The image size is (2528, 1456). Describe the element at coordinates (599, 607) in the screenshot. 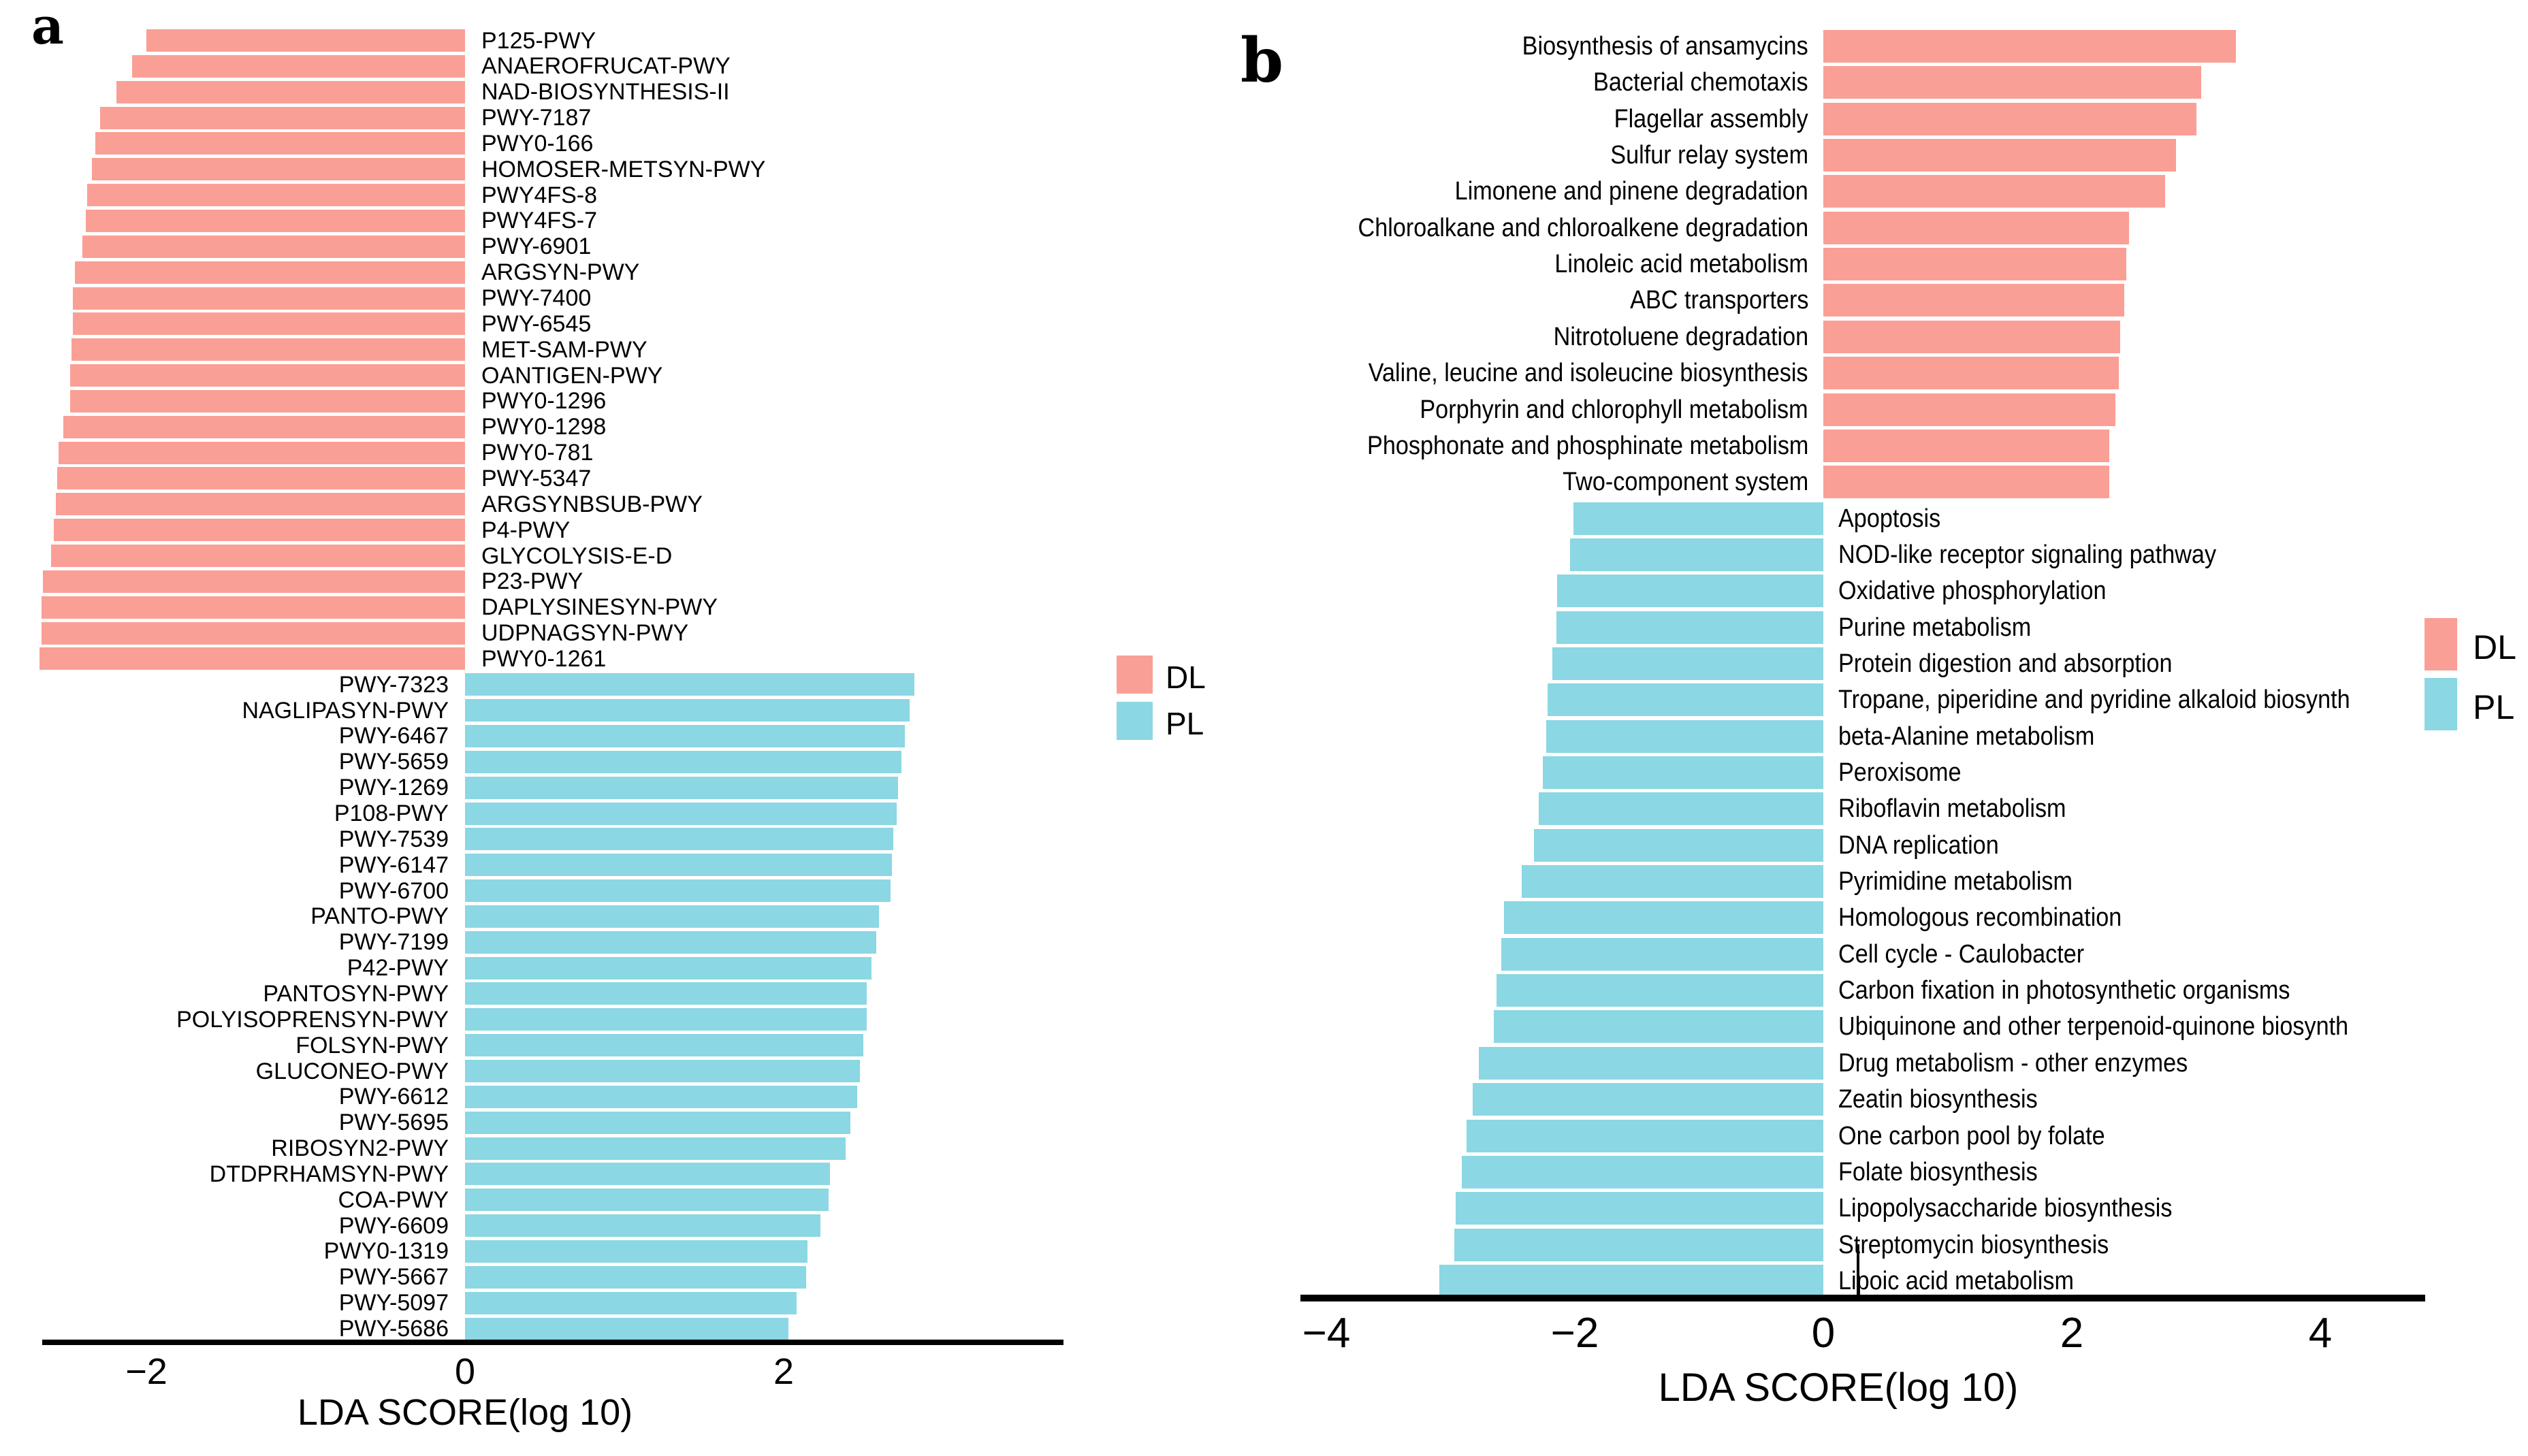

I see `bar-label-dl: DAPLYSINESYN-PWY` at that location.